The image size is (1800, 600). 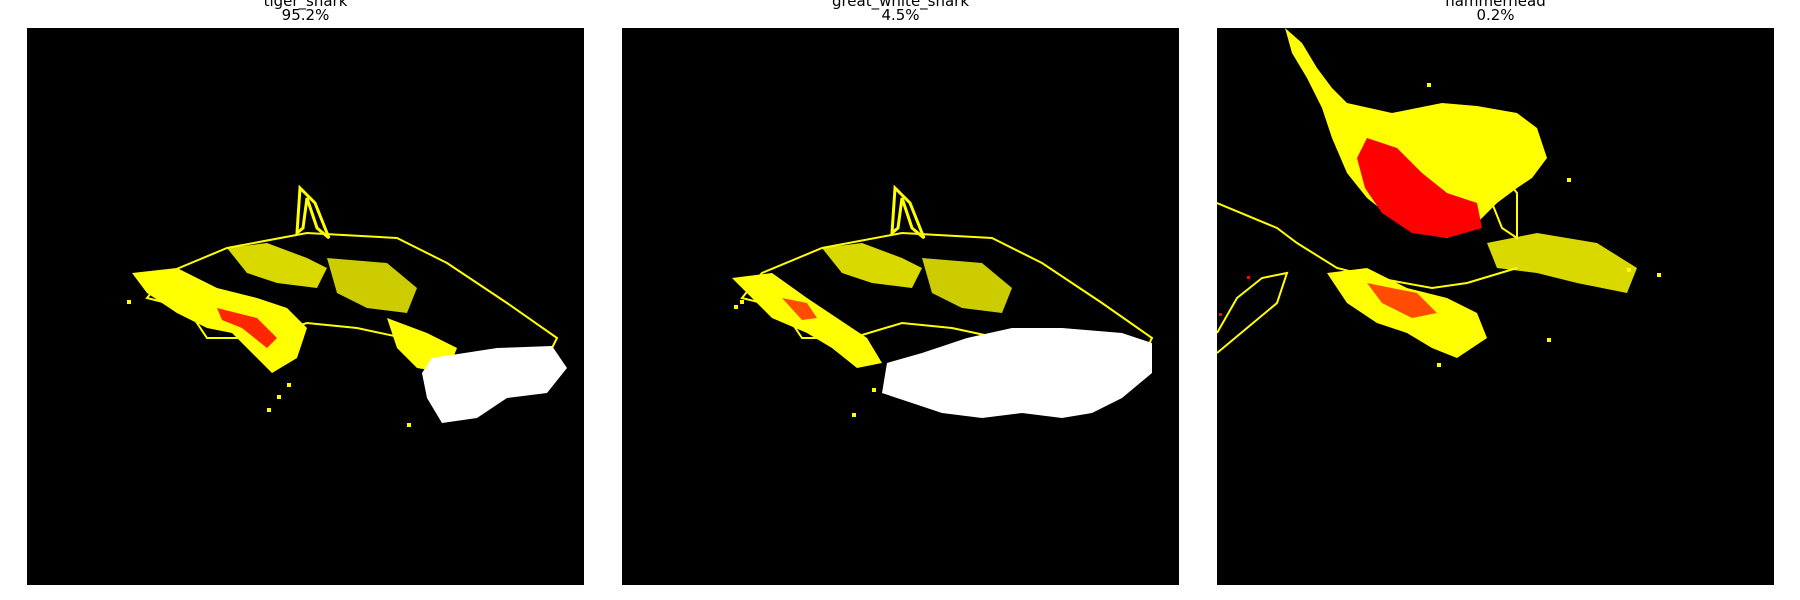 What do you see at coordinates (900, 5) in the screenshot?
I see `panel-title: great_white_shark` at bounding box center [900, 5].